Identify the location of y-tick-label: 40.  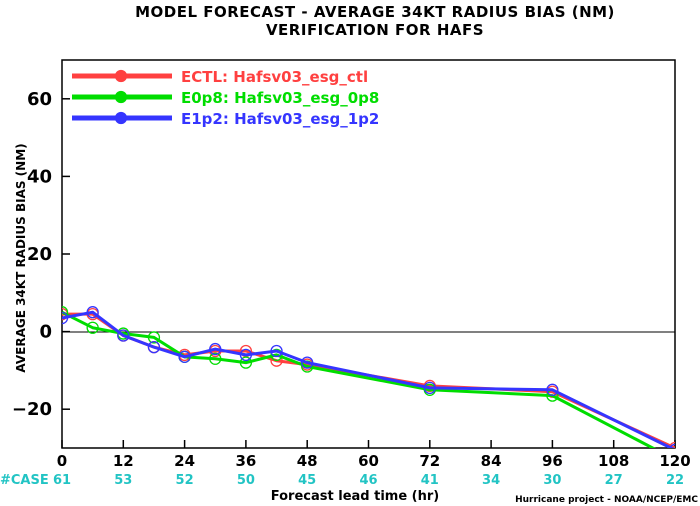
(39, 176).